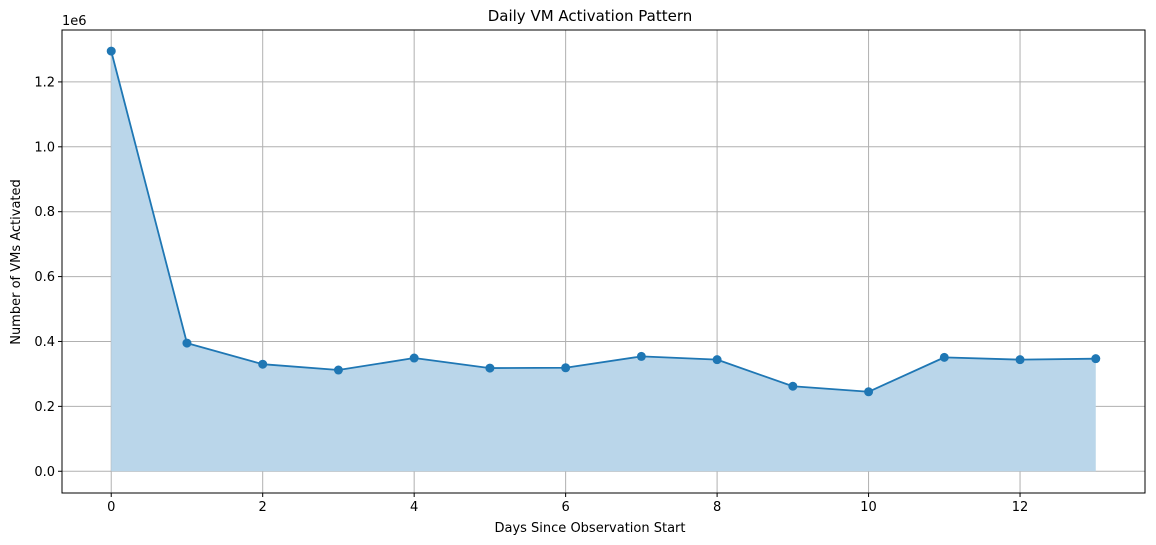 The image size is (1156, 545). I want to click on y-tick-label: 0.0, so click(44, 472).